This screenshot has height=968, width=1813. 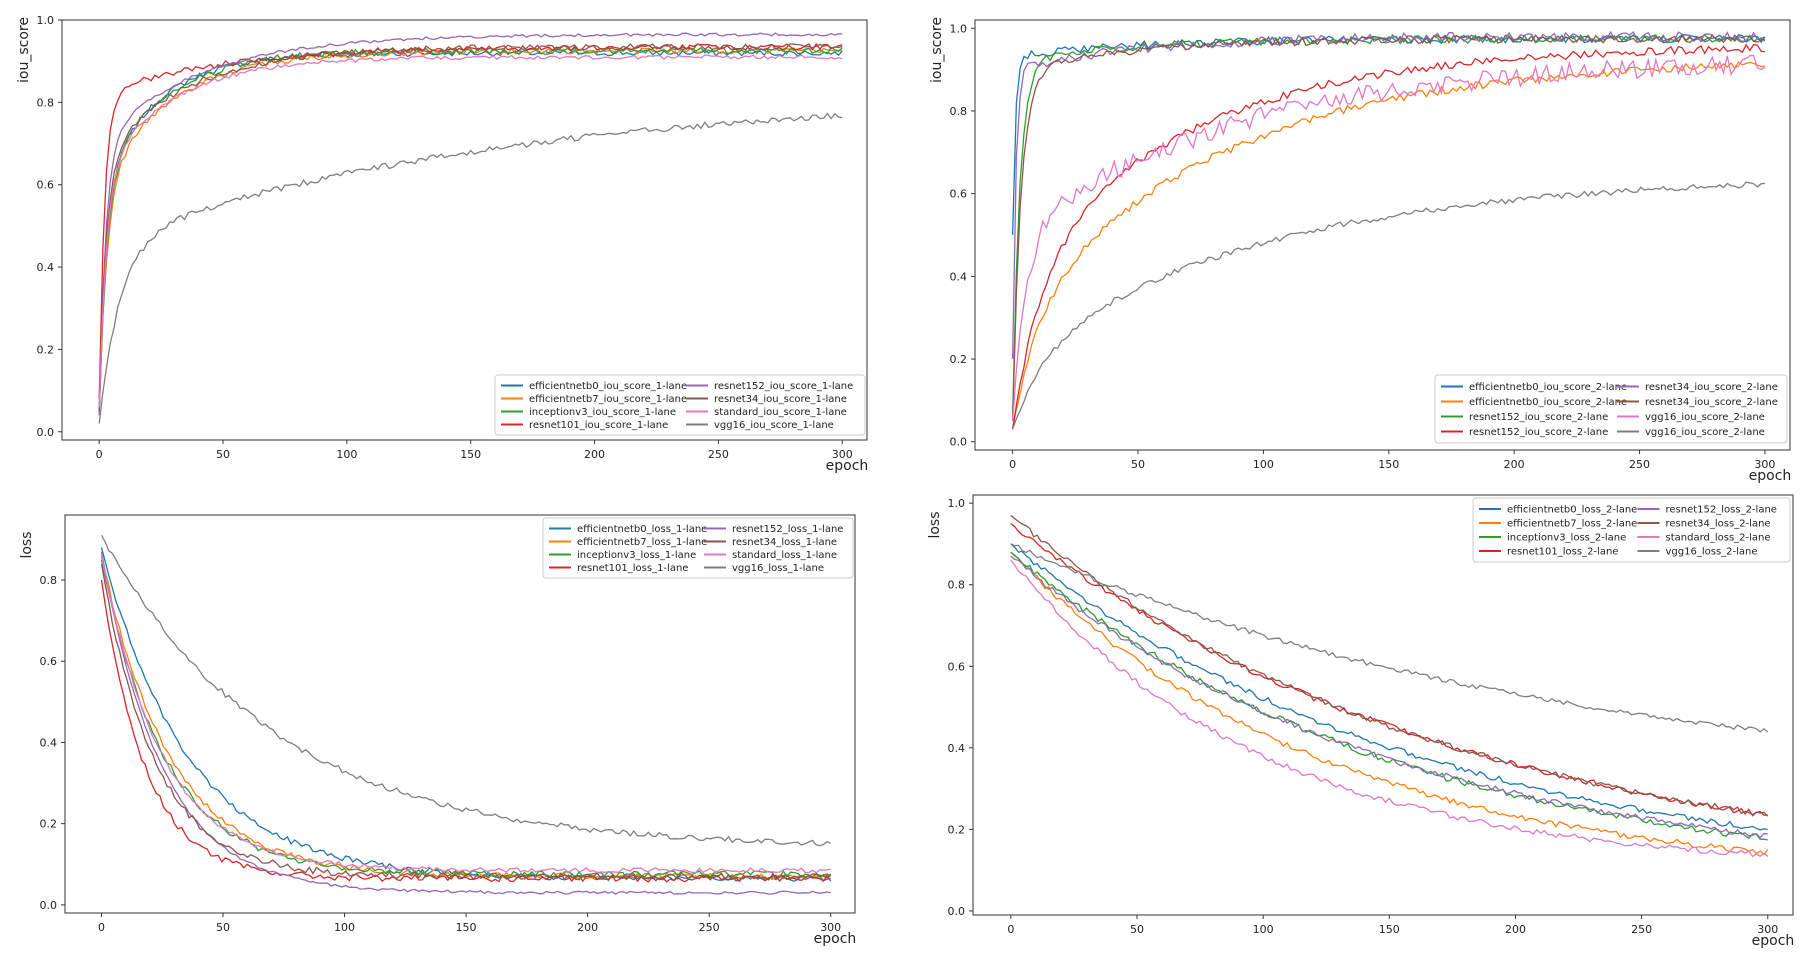 What do you see at coordinates (602, 412) in the screenshot?
I see `legend-entry: inceptionv3_iou_score_1-lane` at bounding box center [602, 412].